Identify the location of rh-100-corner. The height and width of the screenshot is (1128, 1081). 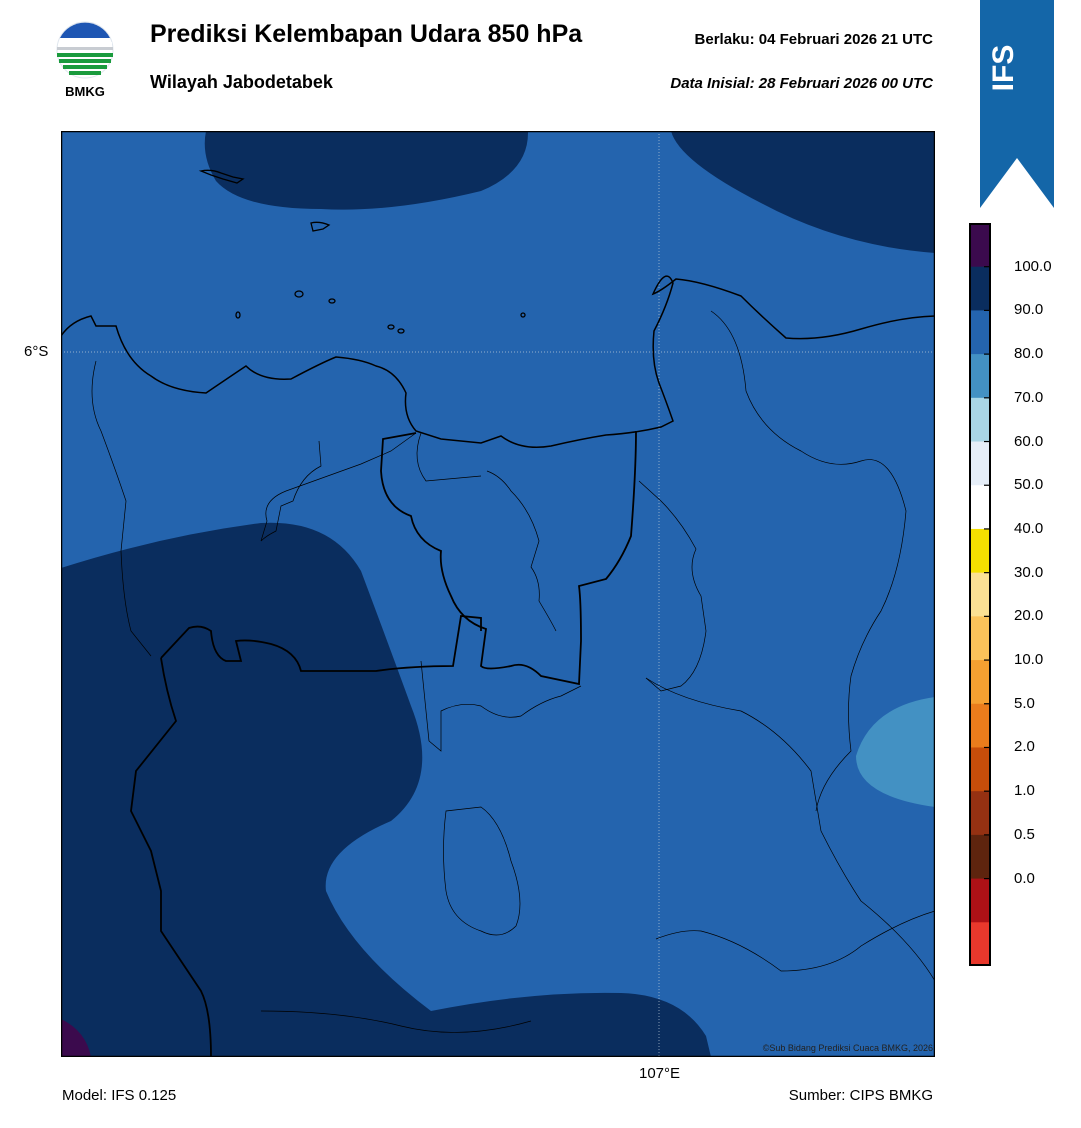
(76, 1038).